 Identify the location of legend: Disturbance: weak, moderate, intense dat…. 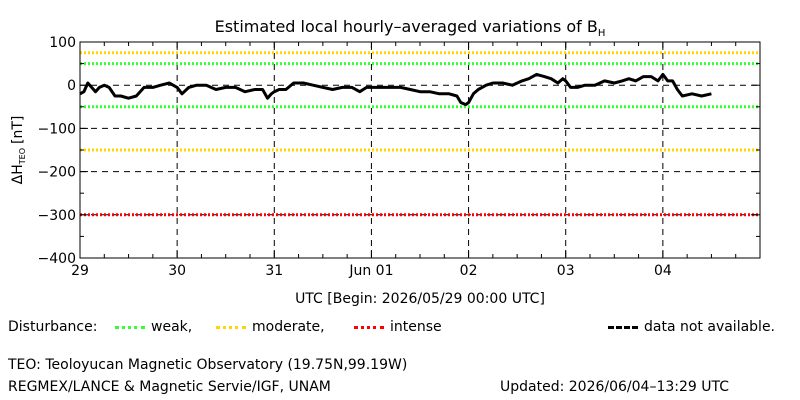
(400, 329).